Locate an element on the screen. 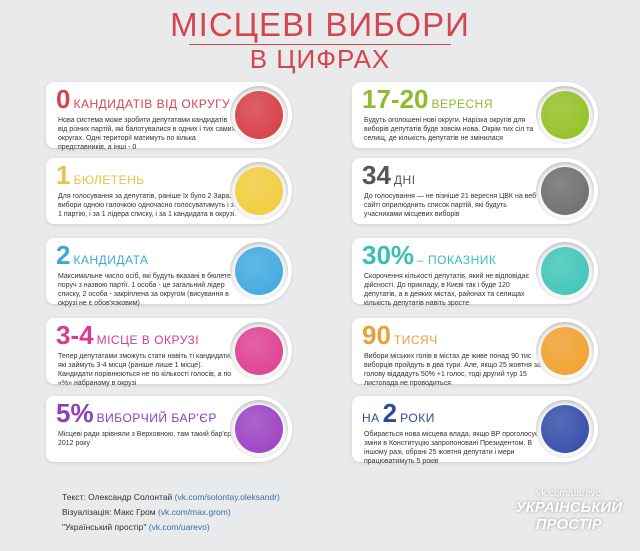 The image size is (640, 551). title-divider is located at coordinates (320, 44).